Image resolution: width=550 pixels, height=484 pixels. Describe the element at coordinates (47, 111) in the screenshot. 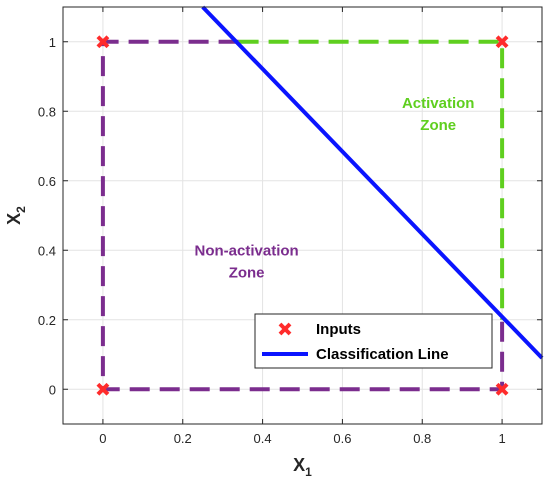

I see `y-tick-label-4: 0.8` at that location.